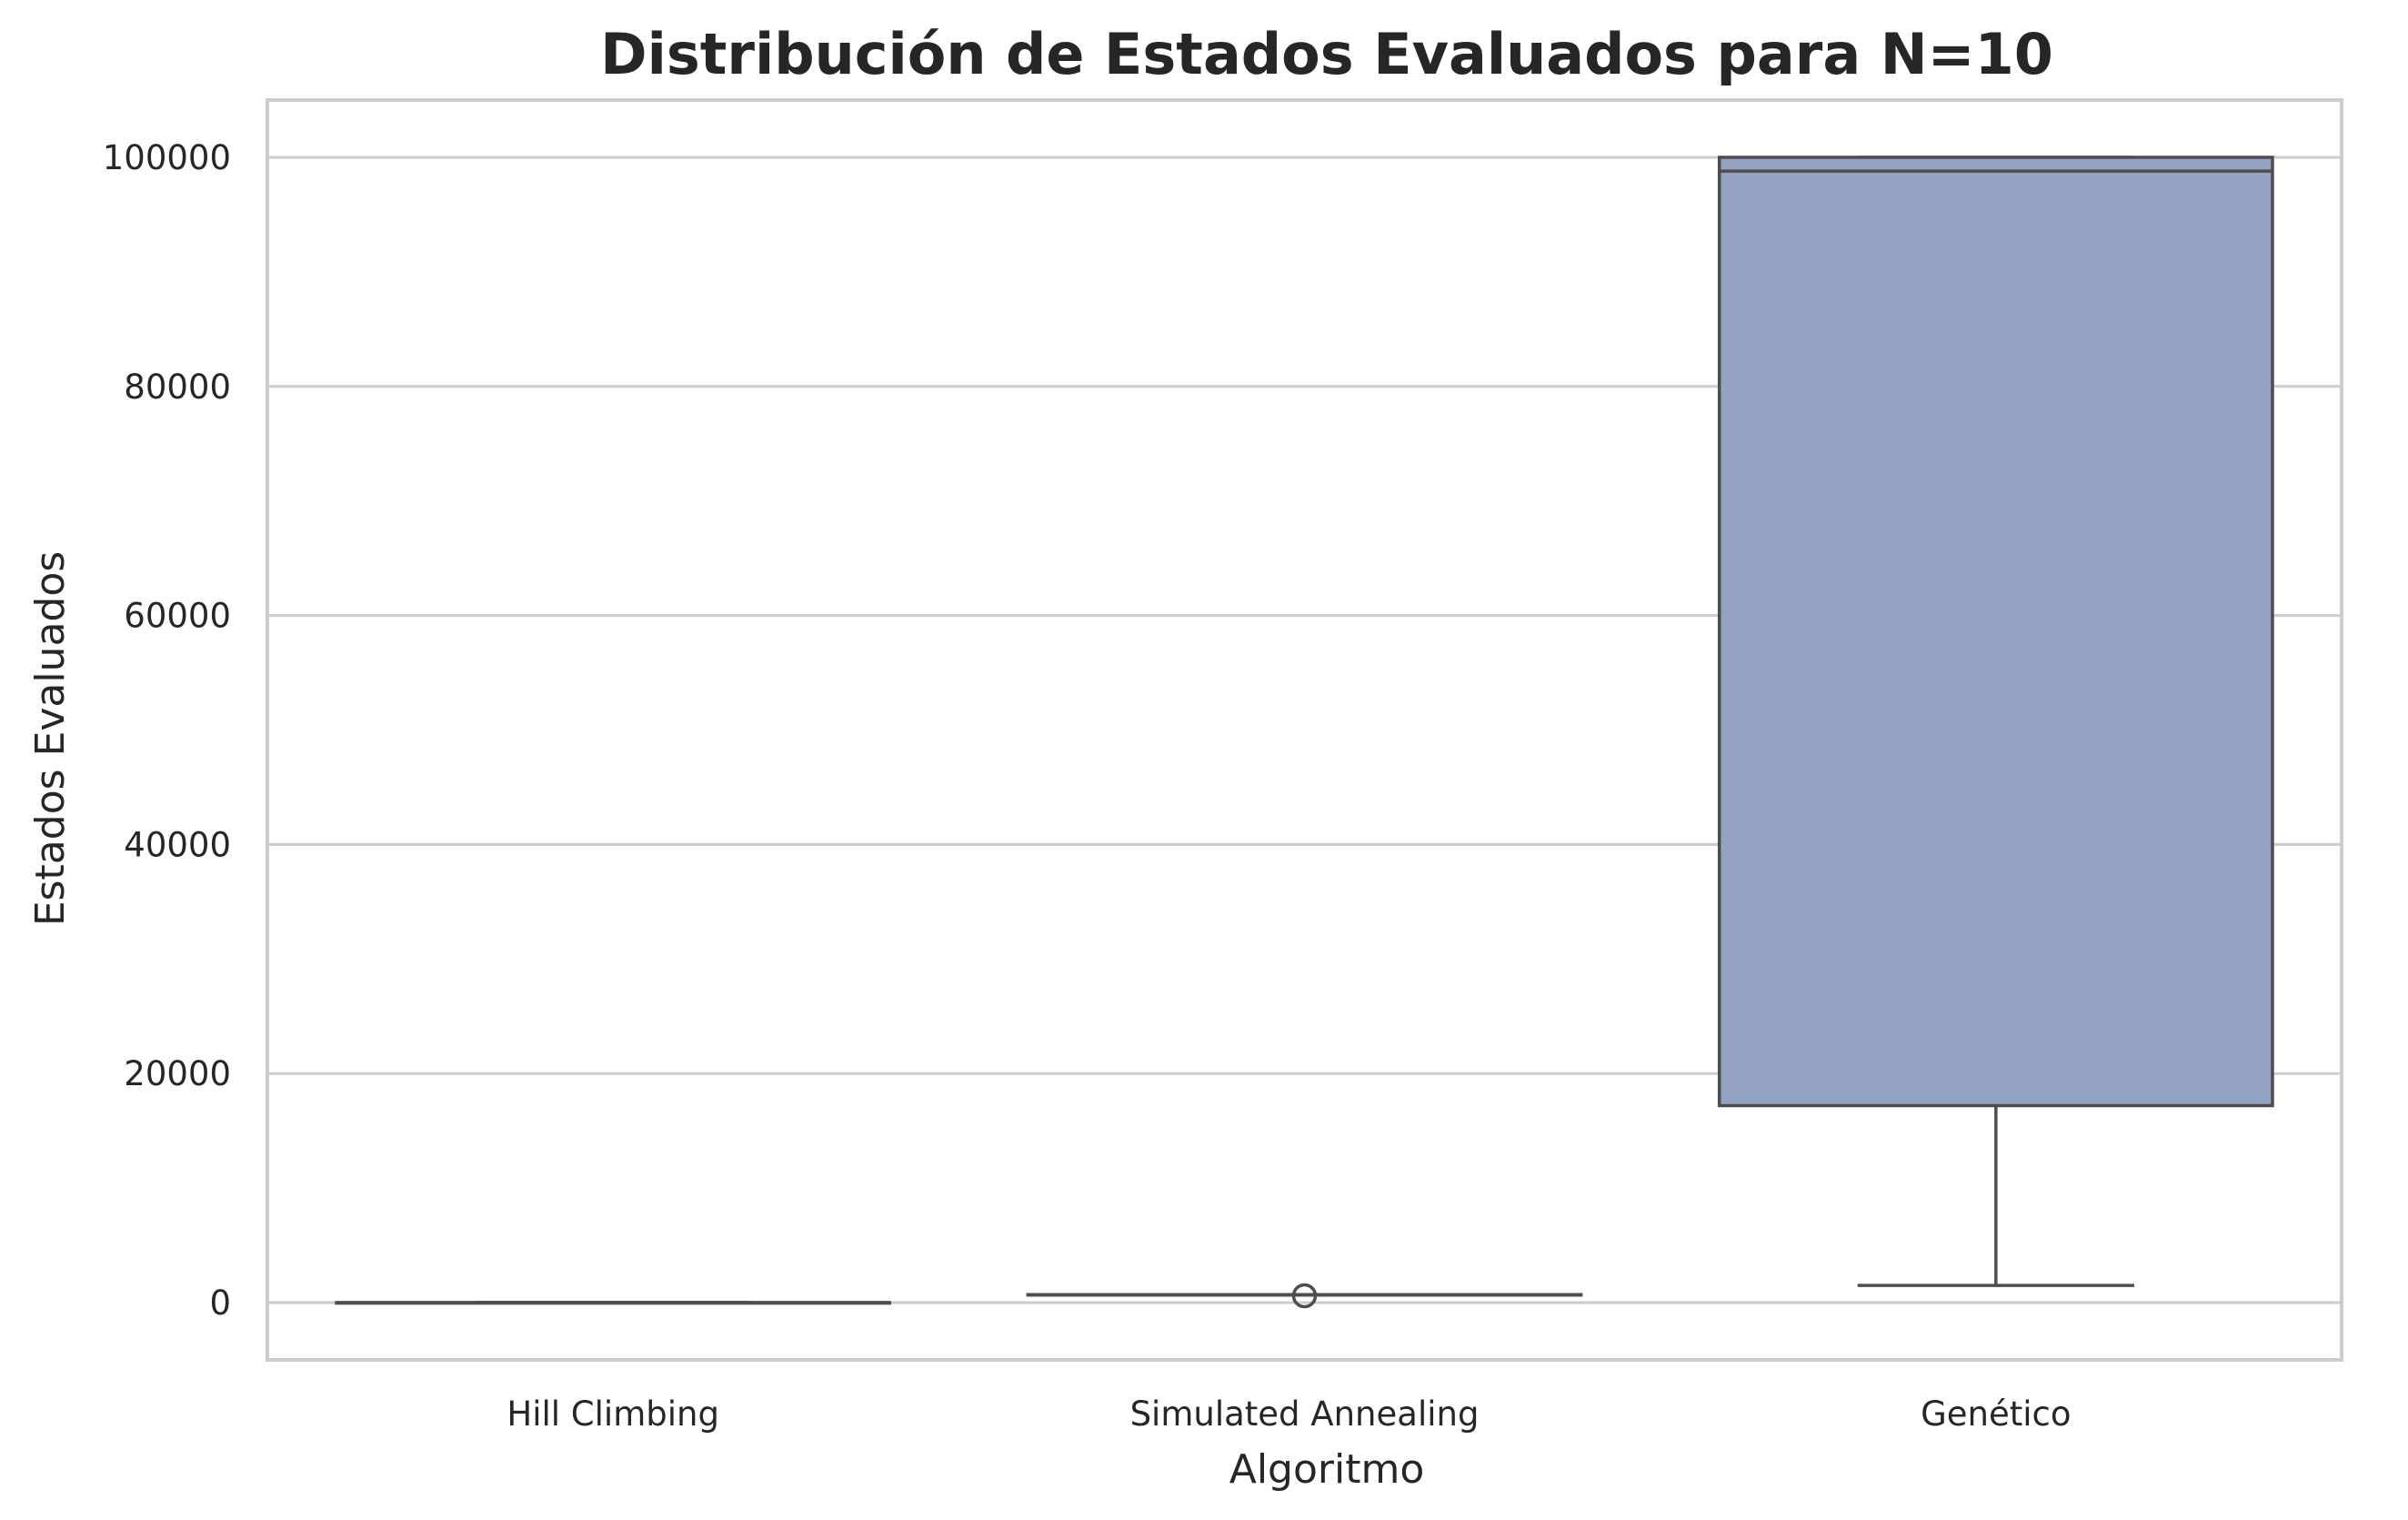 The width and height of the screenshot is (2408, 1520). I want to click on y-tick-label: 40000, so click(177, 844).